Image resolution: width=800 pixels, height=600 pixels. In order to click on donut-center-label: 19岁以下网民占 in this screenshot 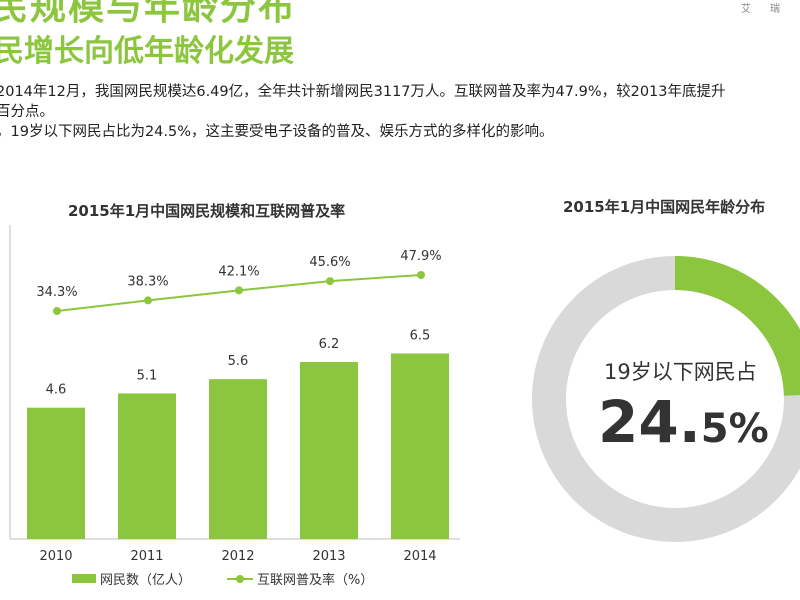, I will do `click(680, 372)`.